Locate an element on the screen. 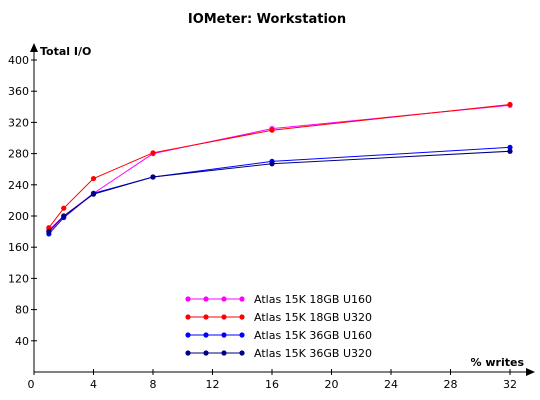 Image resolution: width=540 pixels, height=400 pixels. x-tick-label: 4 is located at coordinates (93, 384).